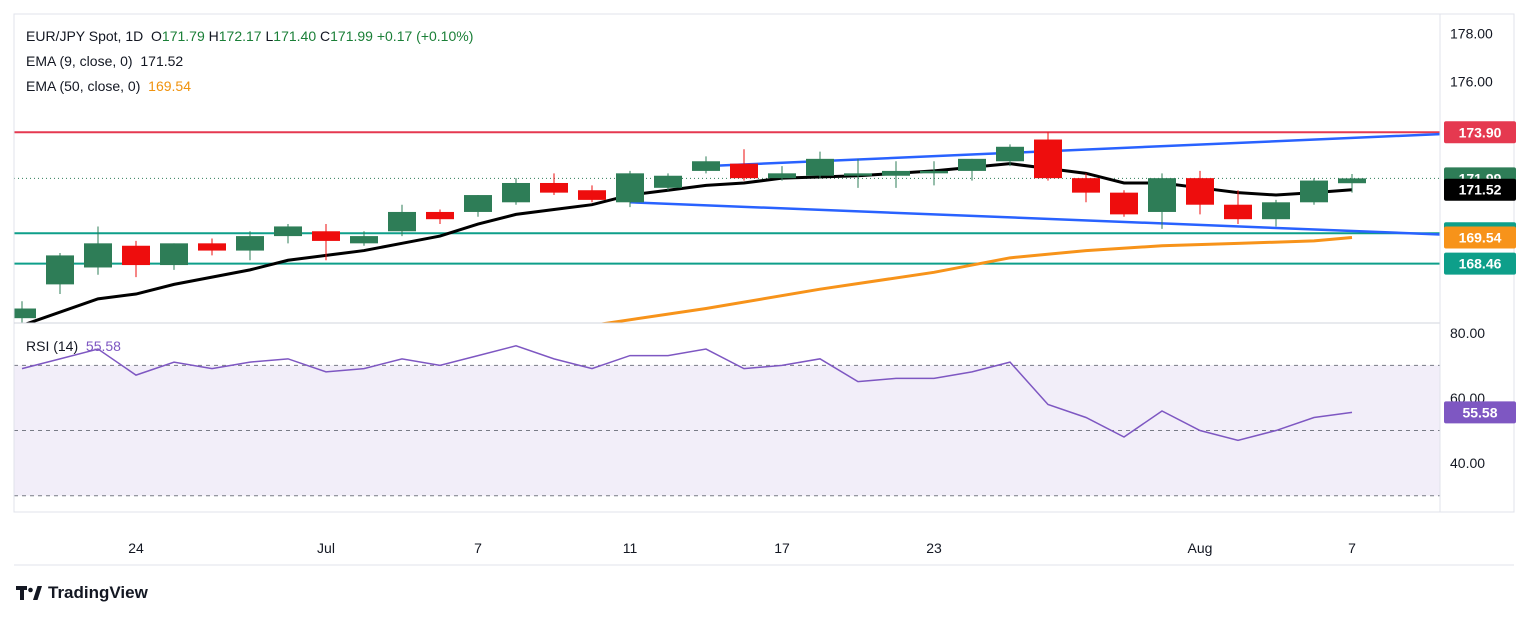 The width and height of the screenshot is (1536, 617). I want to click on price-tick-label: 178.00, so click(1471, 33).